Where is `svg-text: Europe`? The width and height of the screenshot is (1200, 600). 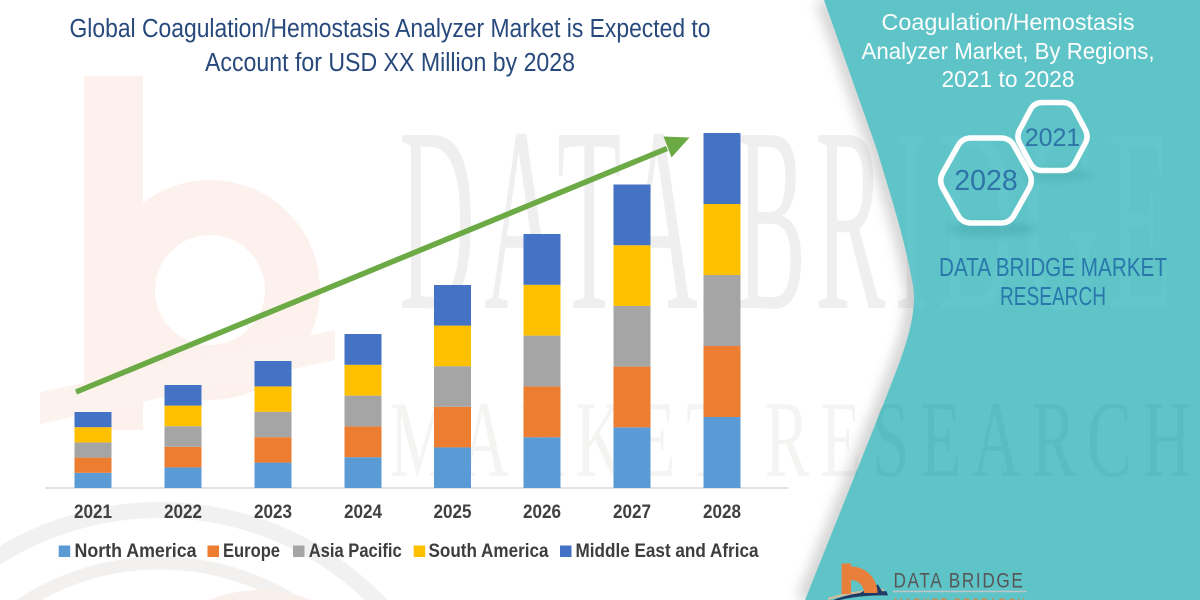
svg-text: Europe is located at coordinates (251, 551).